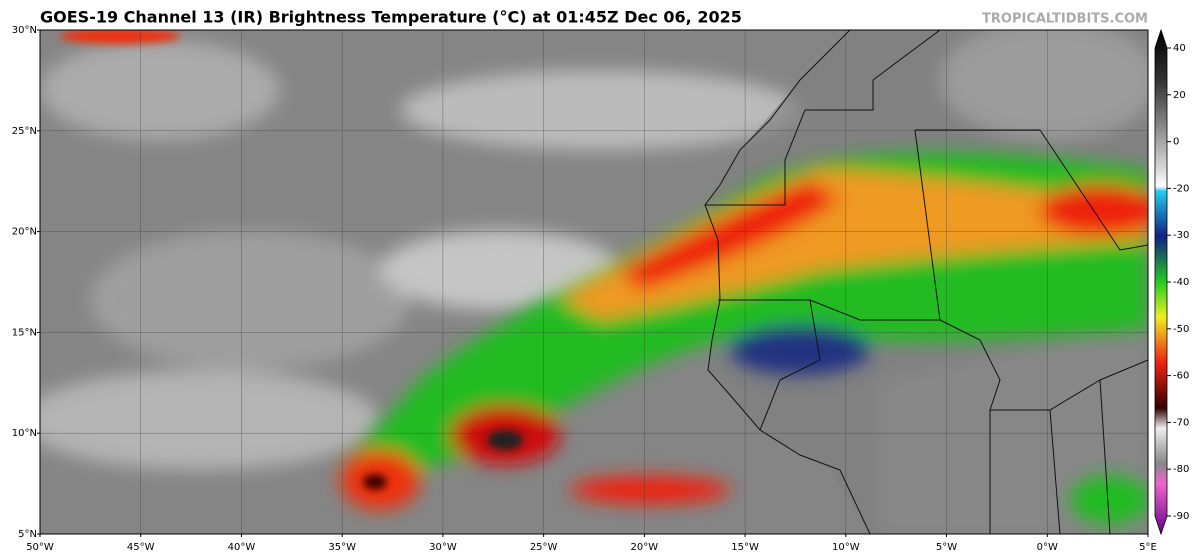  What do you see at coordinates (24, 433) in the screenshot?
I see `lat-label: 10°N` at bounding box center [24, 433].